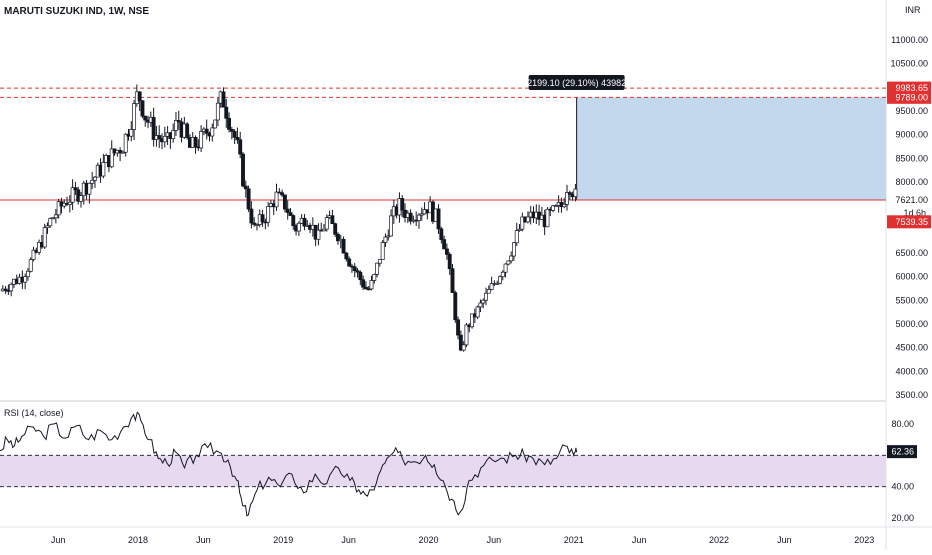 The width and height of the screenshot is (932, 555). What do you see at coordinates (914, 213) in the screenshot?
I see `countdown-label: 1d 6h` at bounding box center [914, 213].